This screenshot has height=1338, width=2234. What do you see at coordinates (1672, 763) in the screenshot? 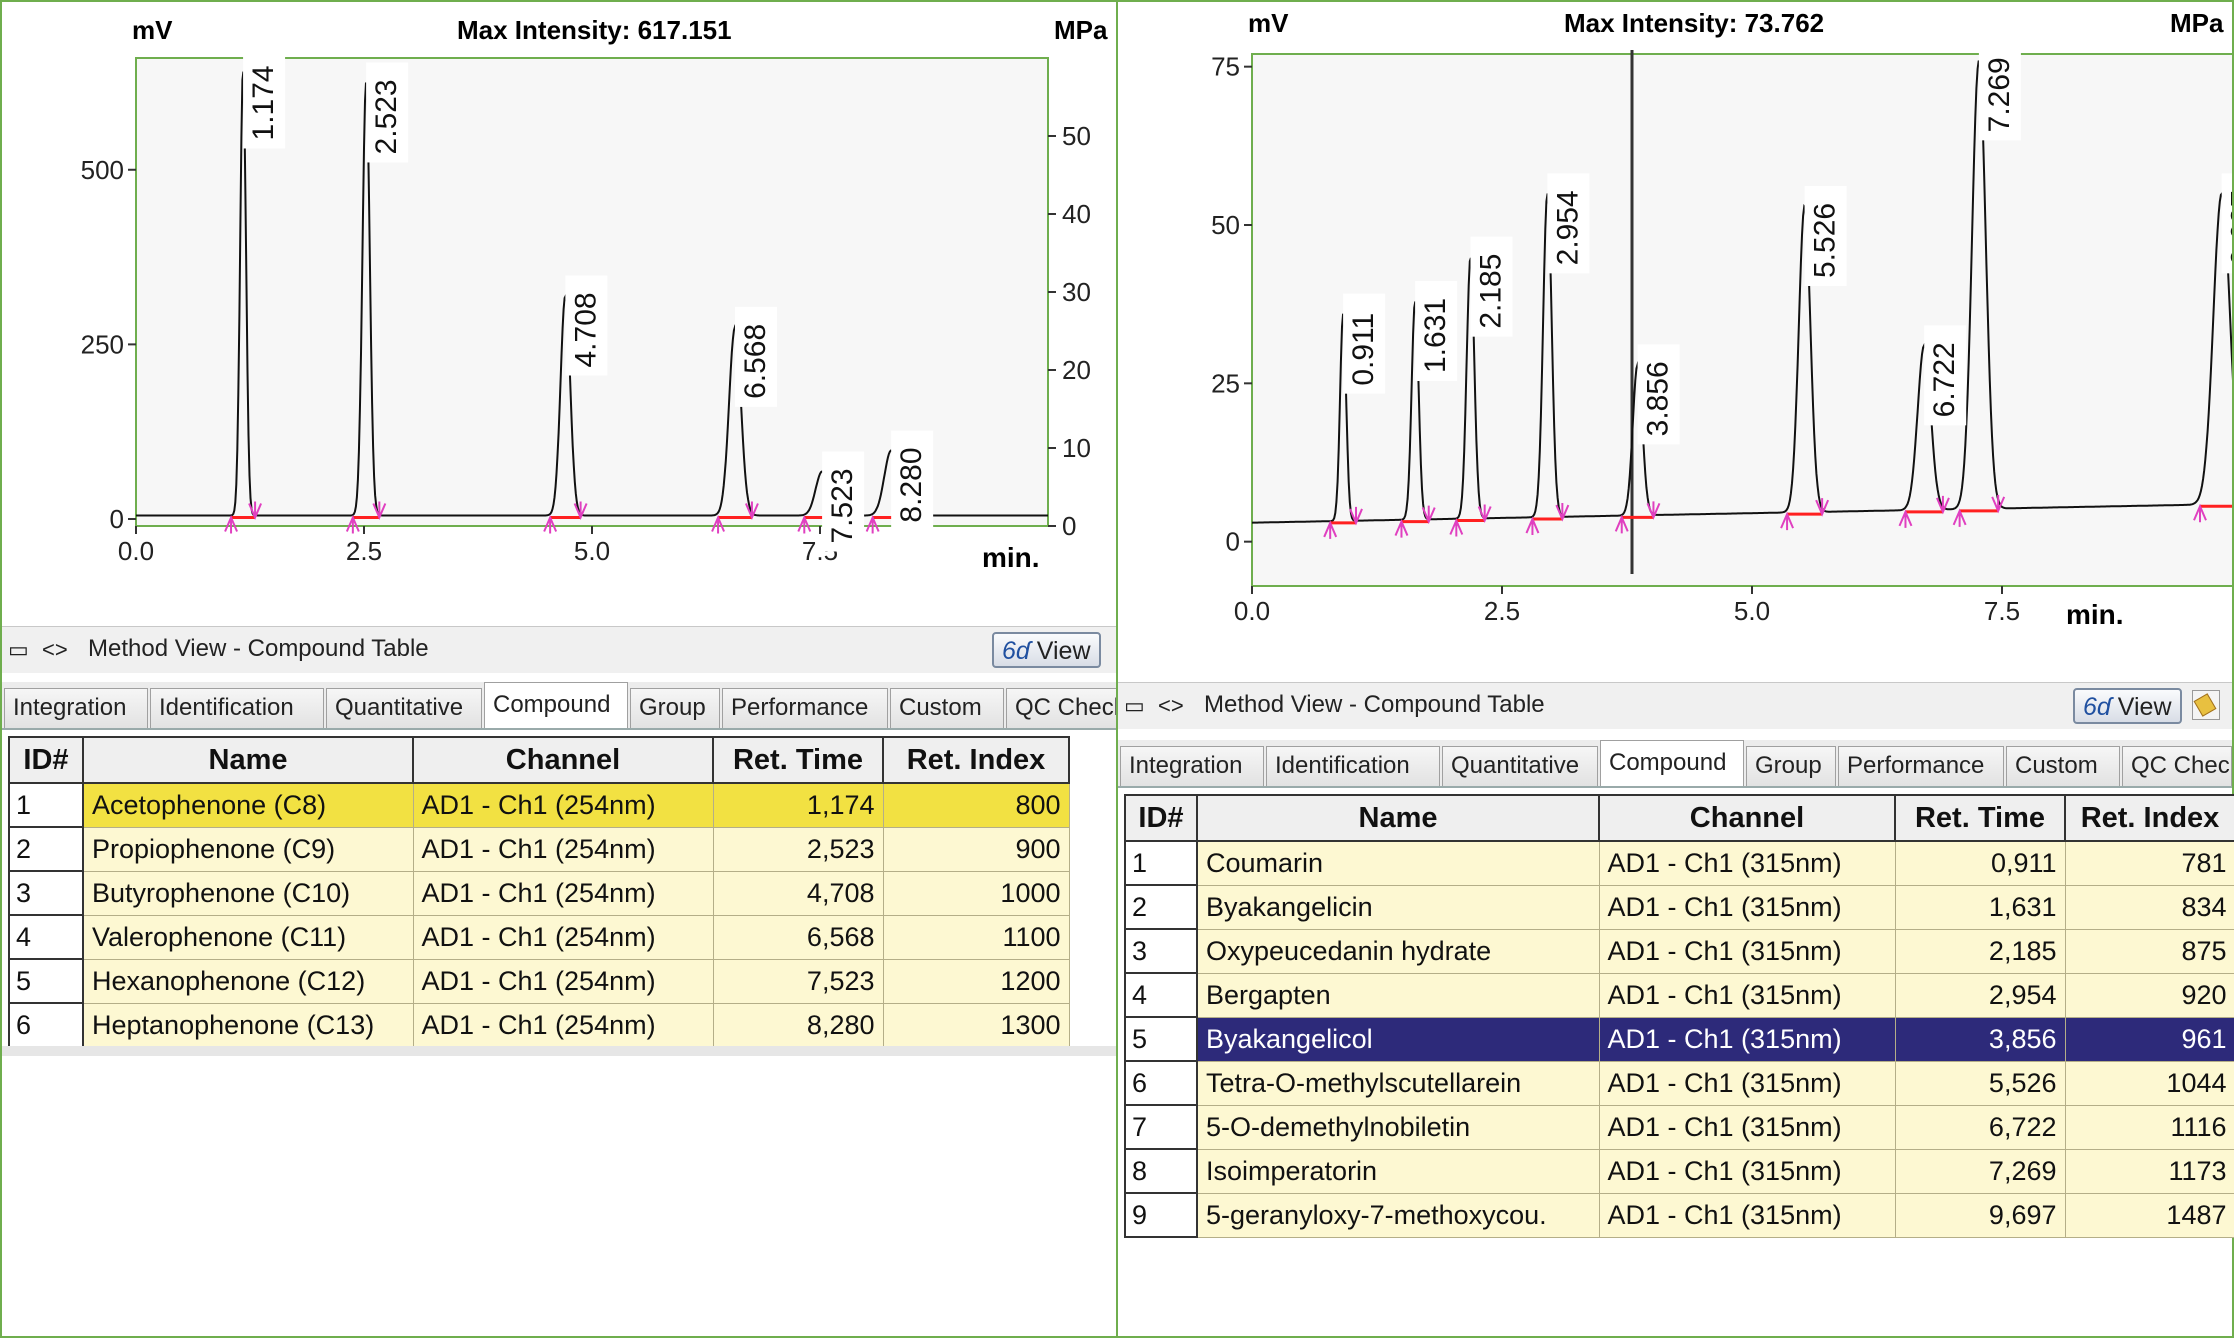
I see `tab-compound: Compound` at bounding box center [1672, 763].